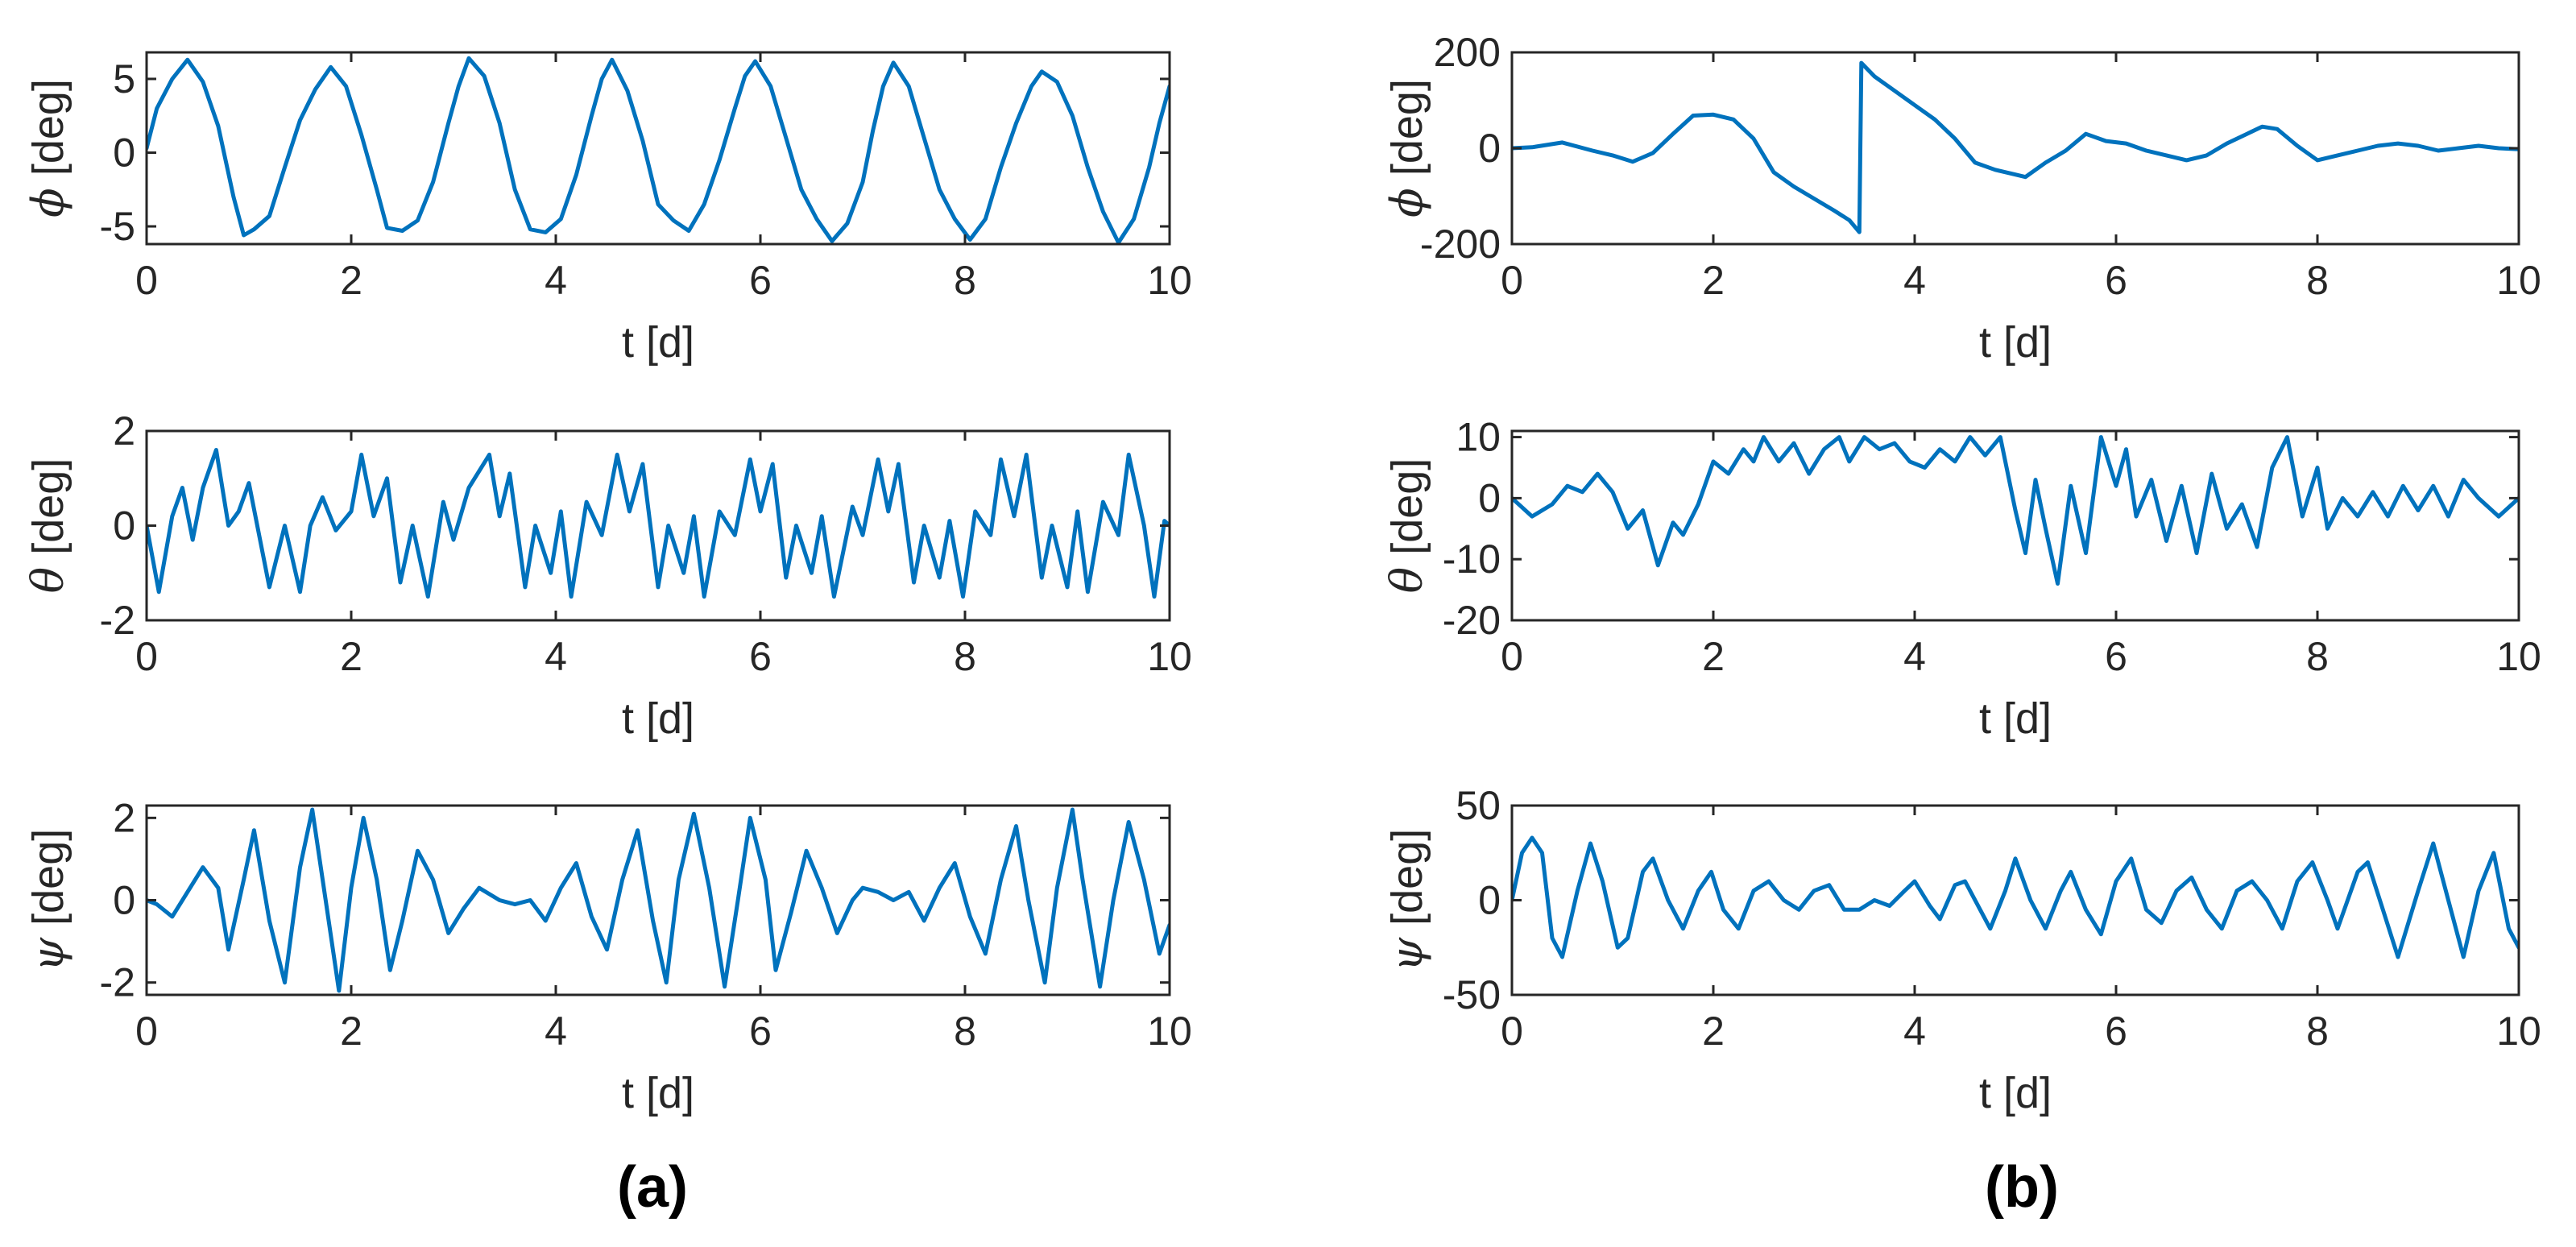 This screenshot has height=1247, width=2576. Describe the element at coordinates (1478, 805) in the screenshot. I see `y-tick-label: 50` at that location.